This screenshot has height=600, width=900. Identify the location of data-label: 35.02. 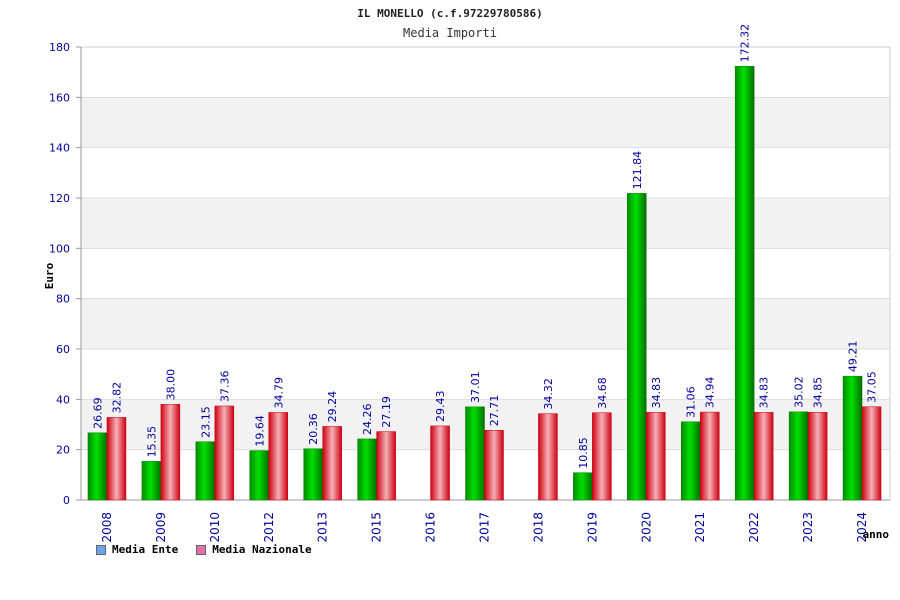
(799, 392).